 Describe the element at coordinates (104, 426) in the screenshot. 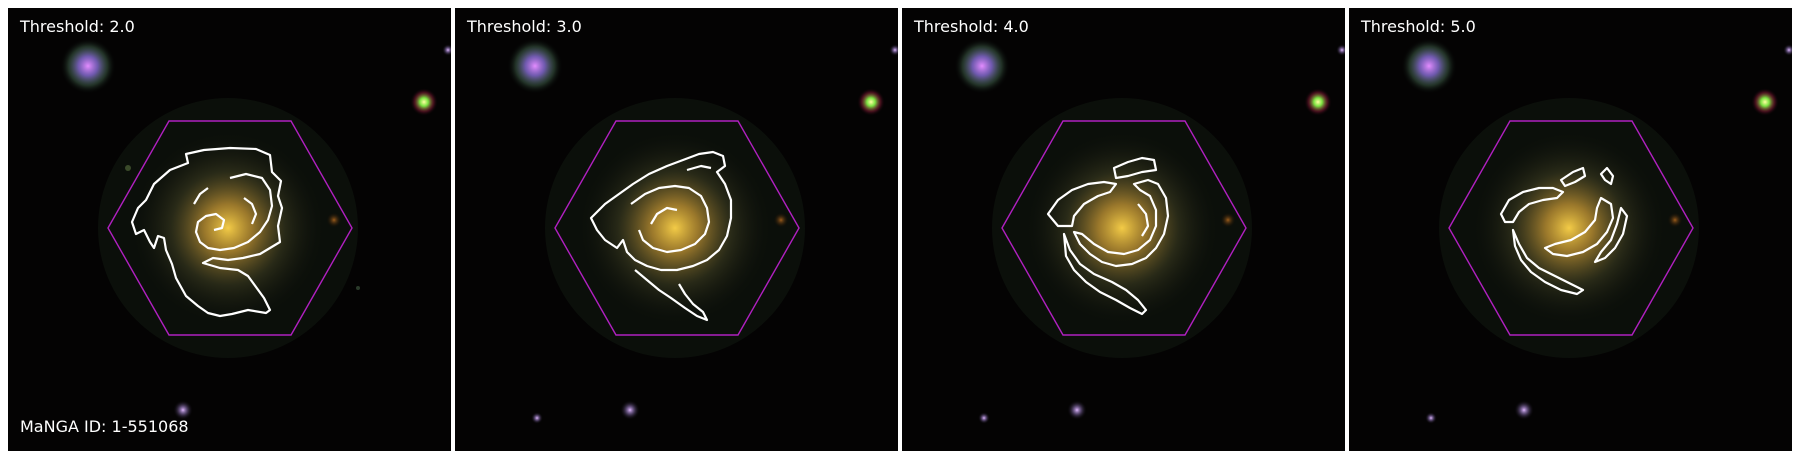

I see `manga-id-label: MaNGA ID: 1-551068` at that location.